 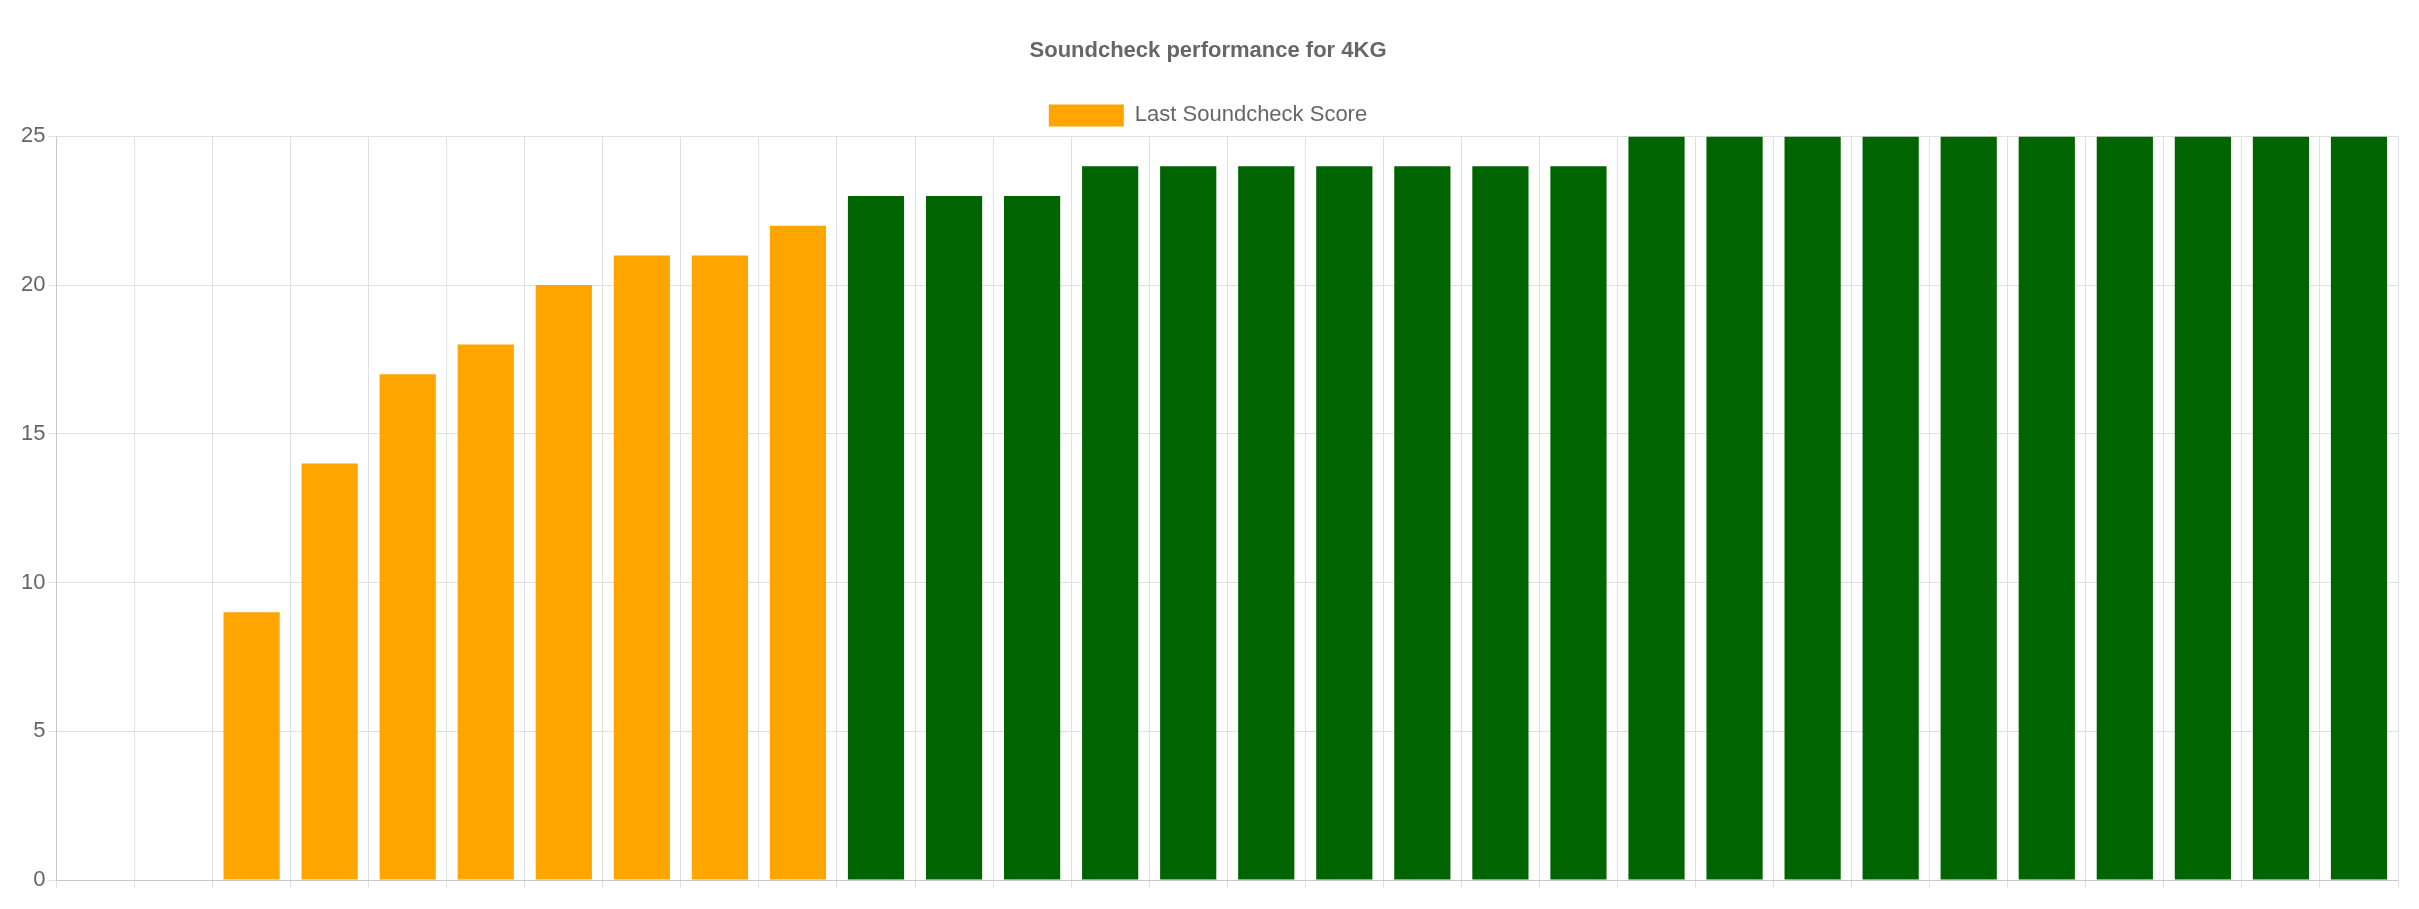 What do you see at coordinates (1251, 114) in the screenshot?
I see `legend-label: Last Soundcheck Score` at bounding box center [1251, 114].